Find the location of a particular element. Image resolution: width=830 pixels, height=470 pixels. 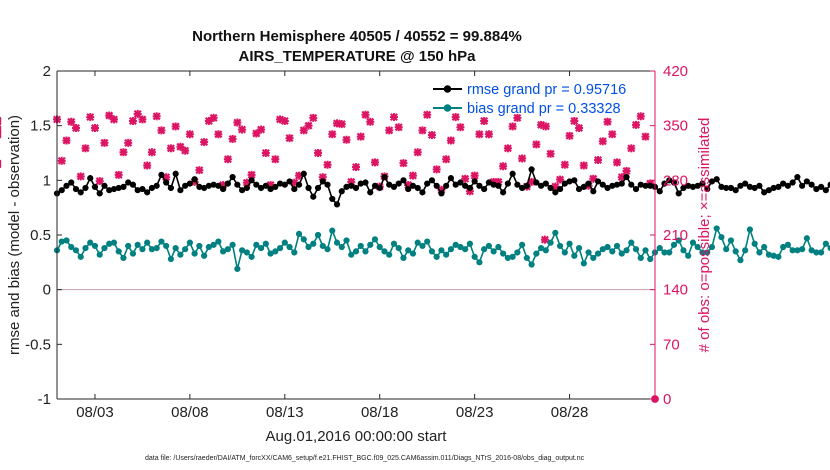

obs-outlier-marker is located at coordinates (544, 239).